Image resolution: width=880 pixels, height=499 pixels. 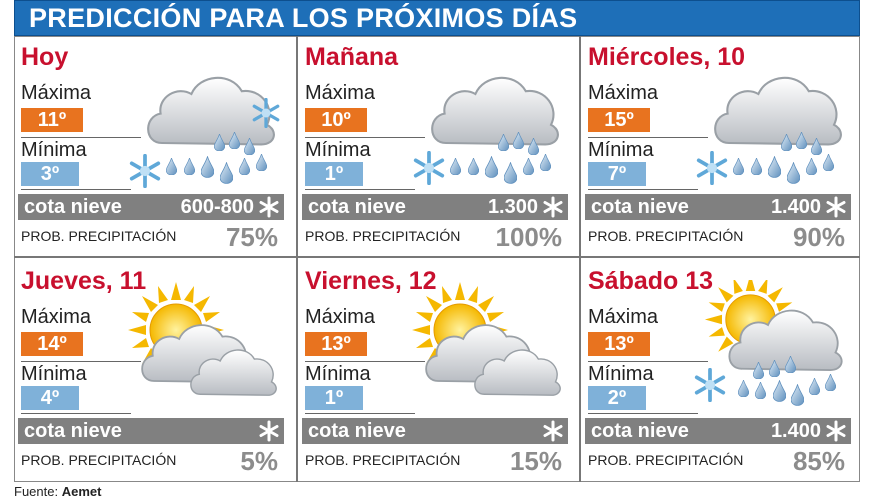 I want to click on sun-cloud-rain-snow-icon, so click(x=768, y=343).